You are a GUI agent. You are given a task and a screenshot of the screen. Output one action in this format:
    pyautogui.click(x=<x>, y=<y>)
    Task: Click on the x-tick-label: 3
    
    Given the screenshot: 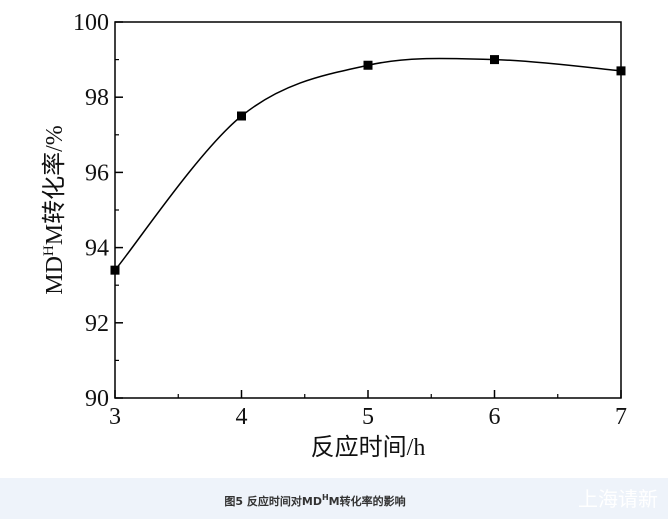 What is the action you would take?
    pyautogui.click(x=115, y=417)
    